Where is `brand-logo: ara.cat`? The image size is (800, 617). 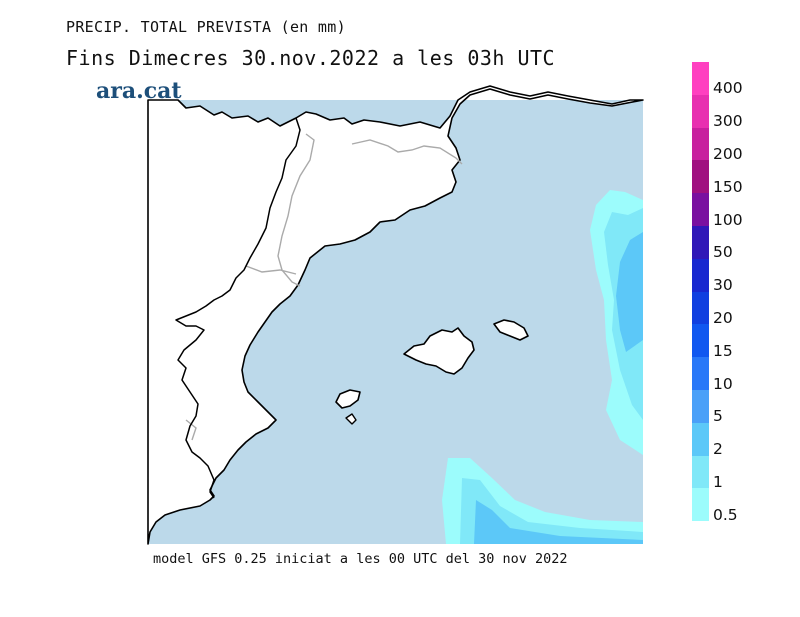
brand-logo: ara.cat is located at coordinates (139, 91).